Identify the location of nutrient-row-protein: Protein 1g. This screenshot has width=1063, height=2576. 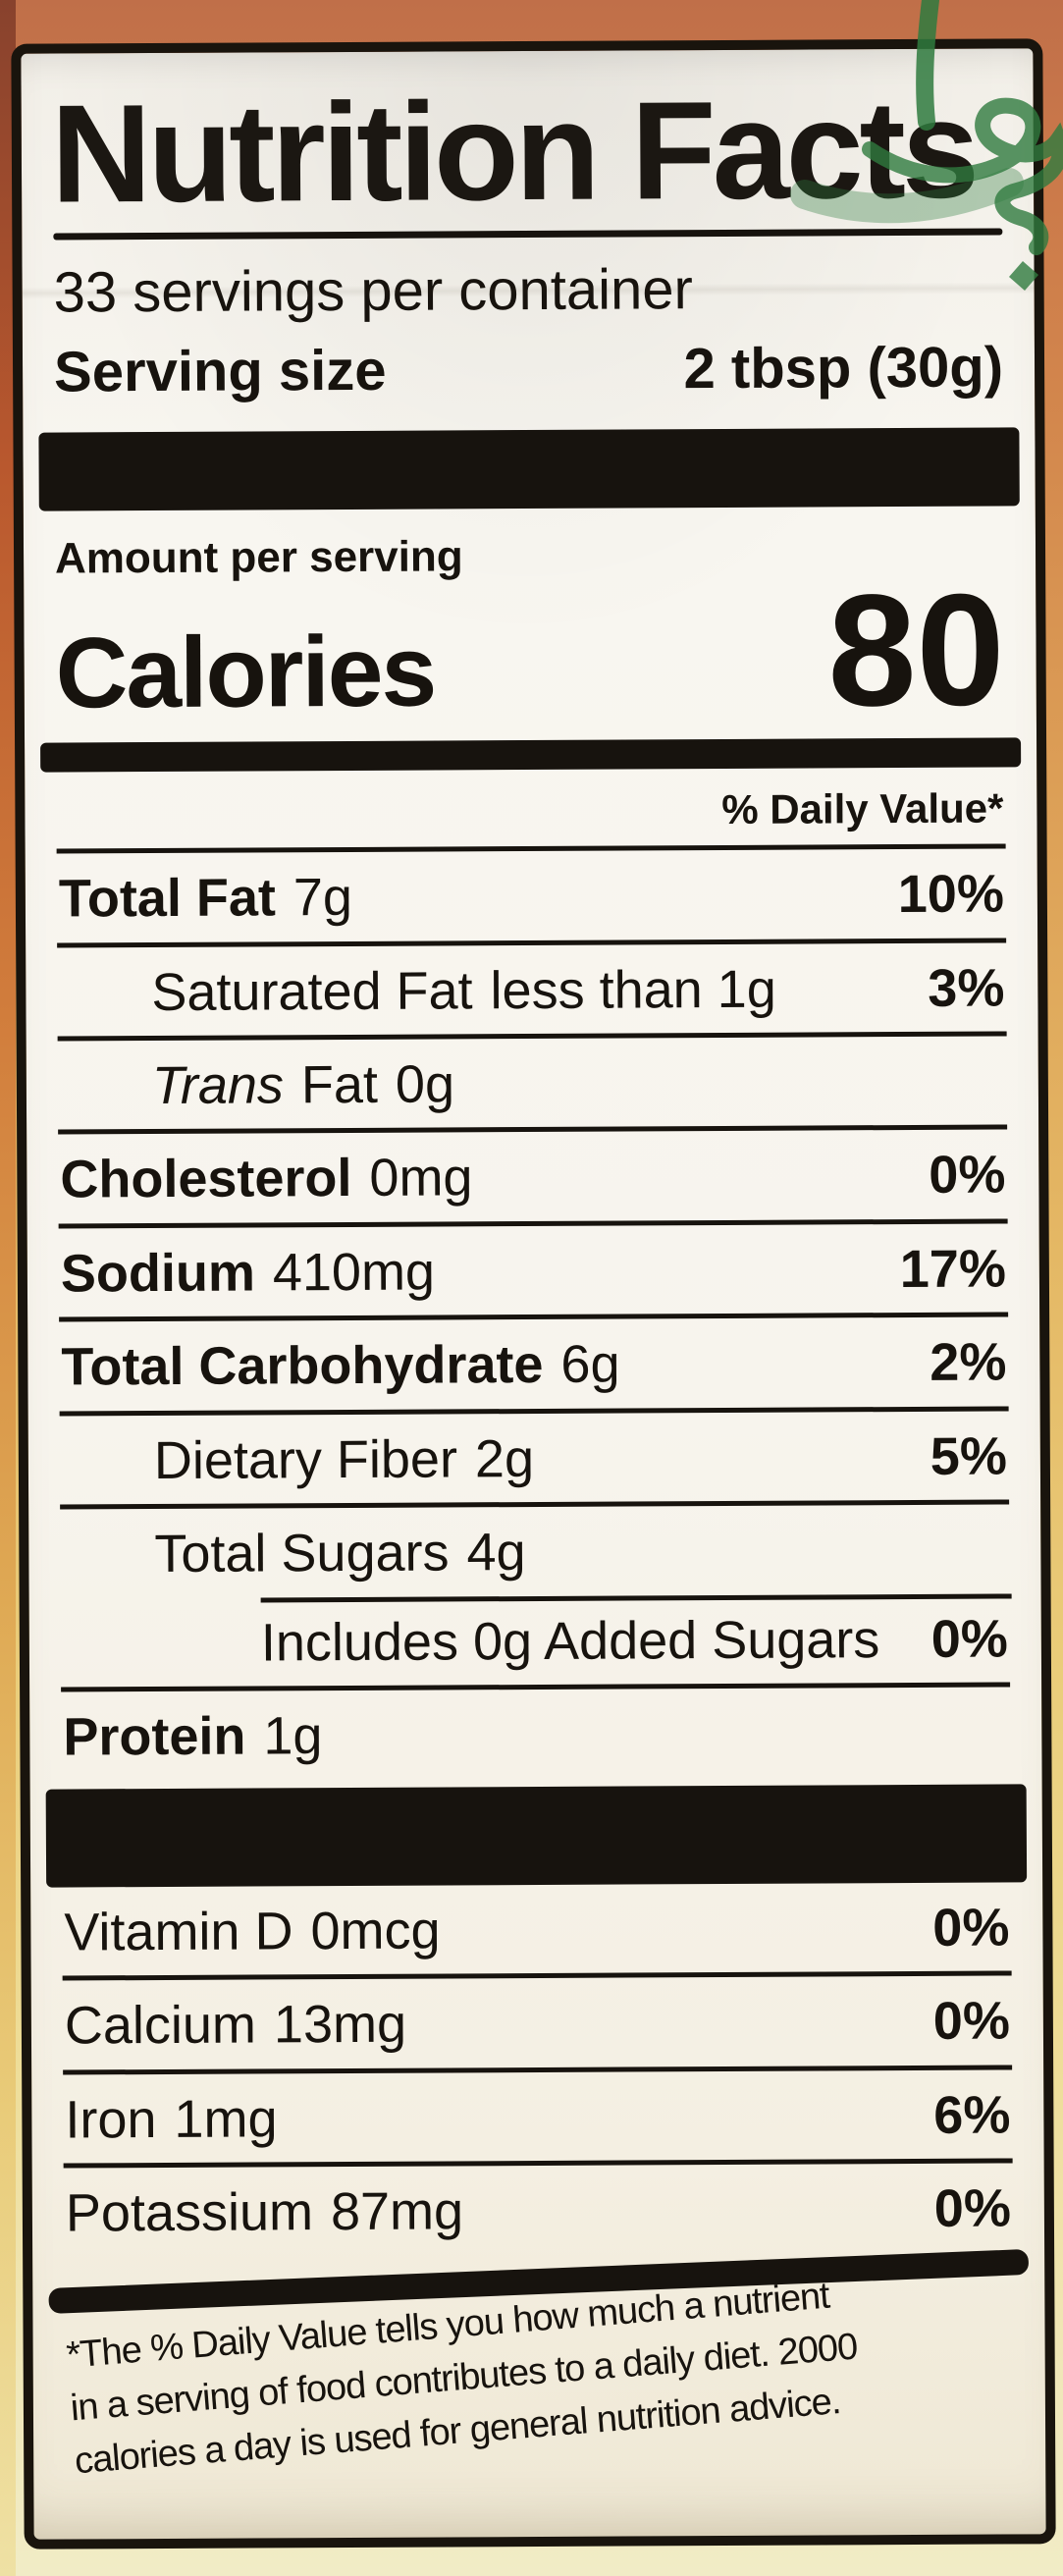
(536, 1732).